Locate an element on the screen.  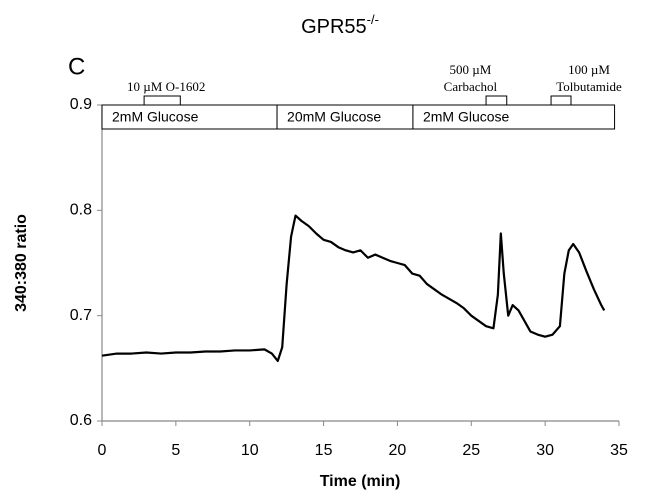
condition-box is located at coordinates (514, 117).